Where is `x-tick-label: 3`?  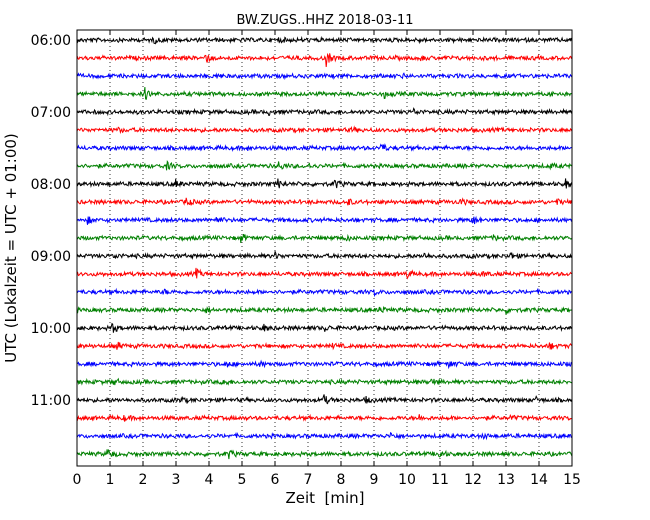 x-tick-label: 3 is located at coordinates (176, 480).